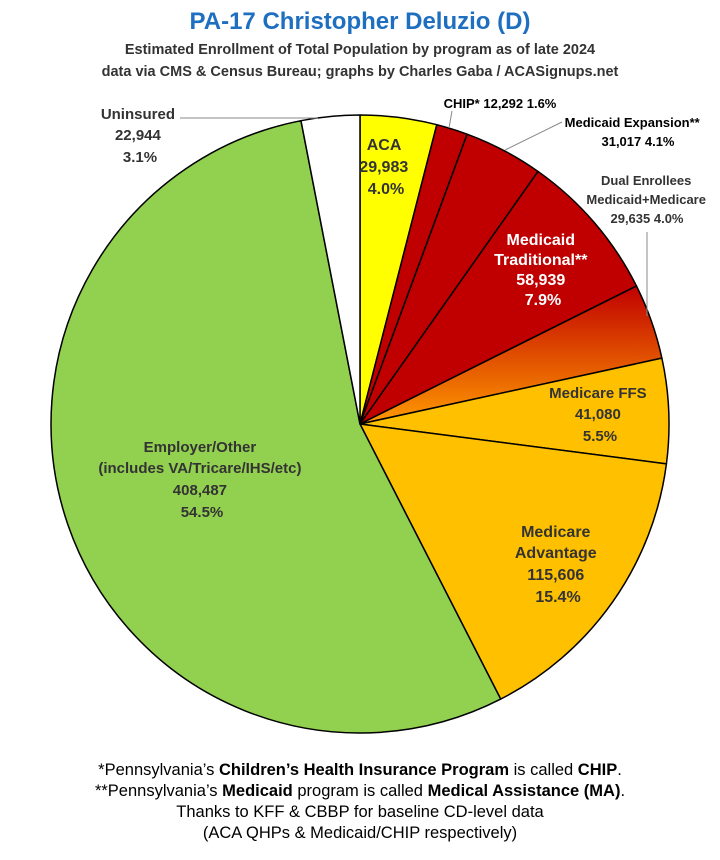  I want to click on label-chip: CHIP* 12,292 1.6%, so click(500, 103).